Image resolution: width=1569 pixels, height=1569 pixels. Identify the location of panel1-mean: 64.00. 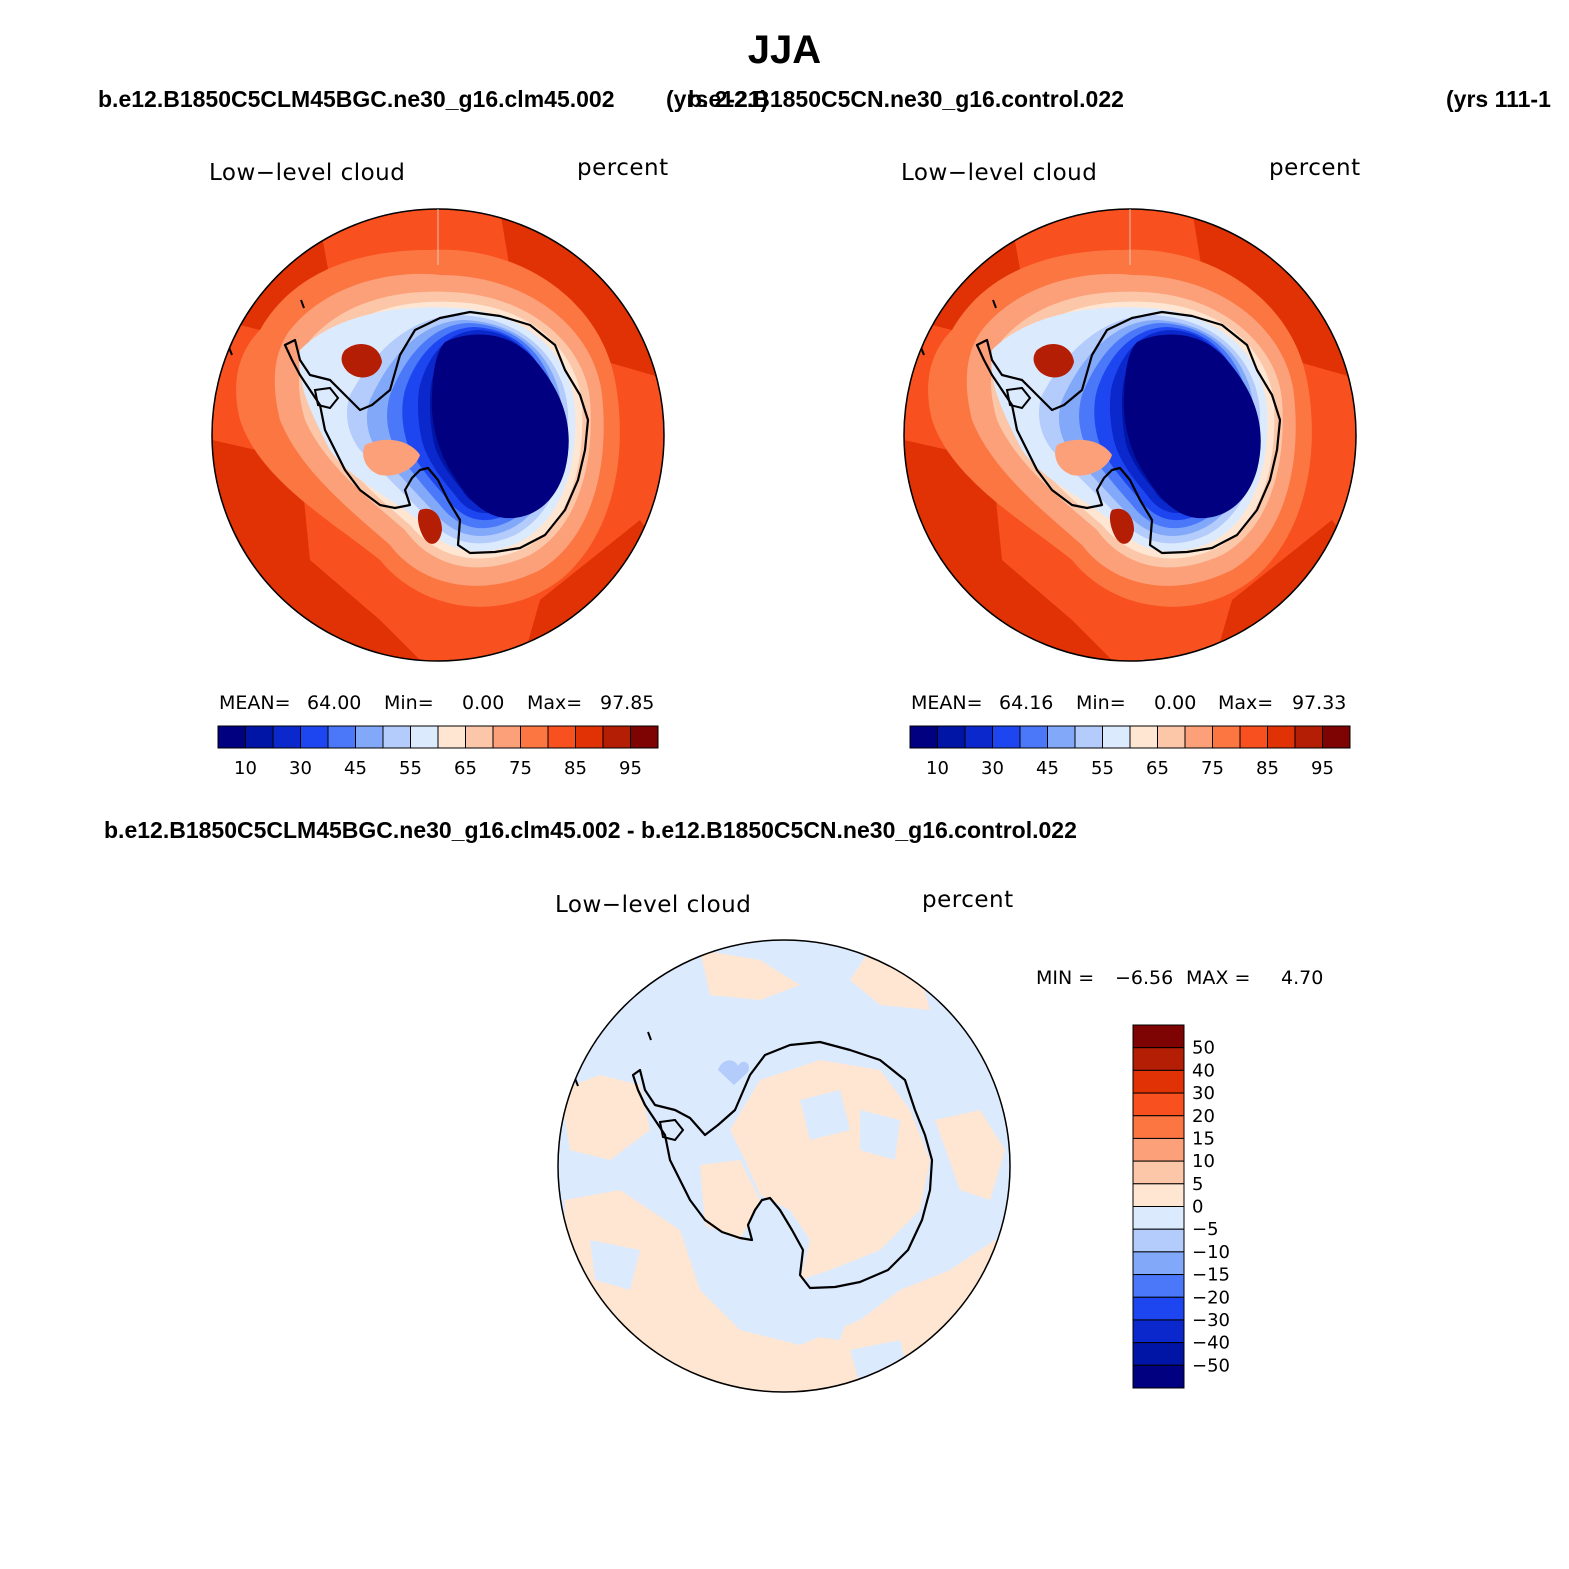
(334, 703).